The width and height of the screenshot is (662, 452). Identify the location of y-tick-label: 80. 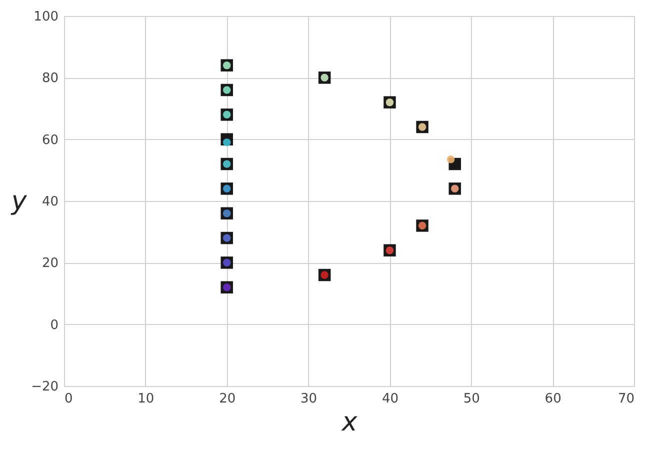
(50, 78).